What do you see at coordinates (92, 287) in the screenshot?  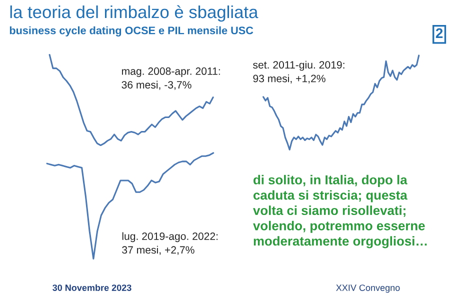 I see `text: 30 Novembre 2023` at bounding box center [92, 287].